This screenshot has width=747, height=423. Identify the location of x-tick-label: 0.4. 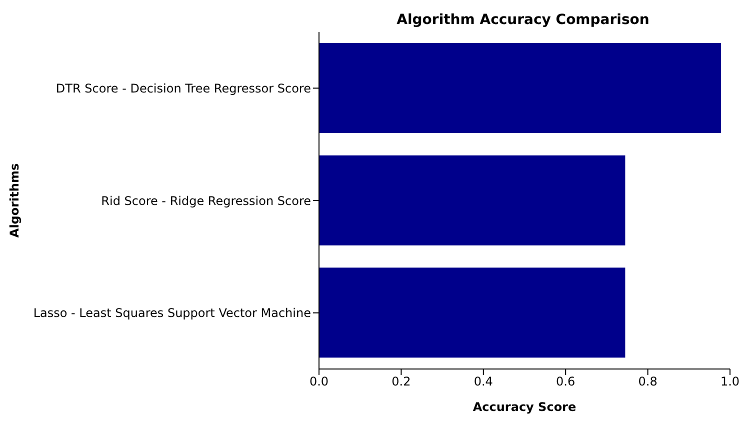
(483, 381).